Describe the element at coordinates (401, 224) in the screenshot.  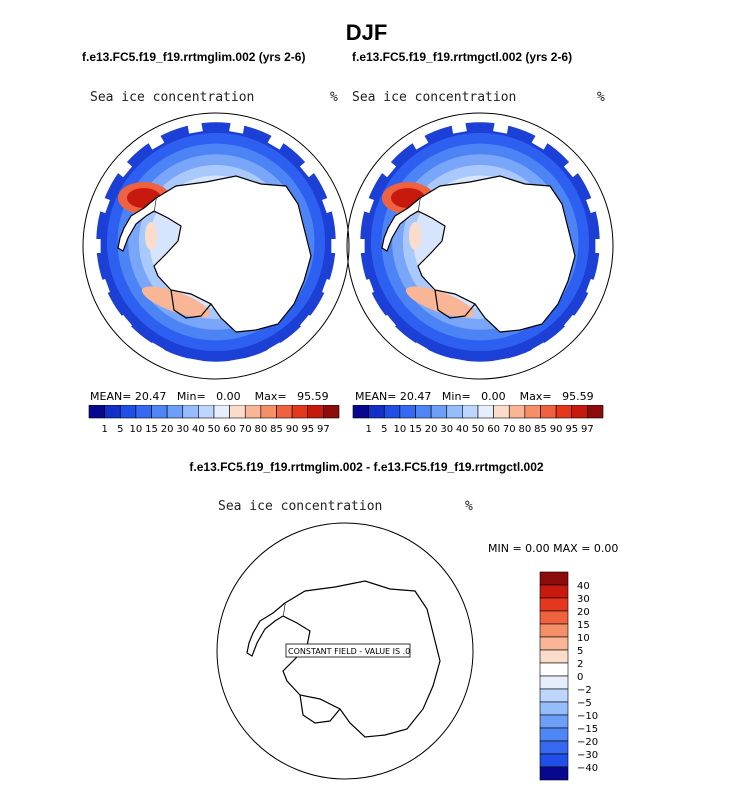
I see `panel2-peninsula` at that location.